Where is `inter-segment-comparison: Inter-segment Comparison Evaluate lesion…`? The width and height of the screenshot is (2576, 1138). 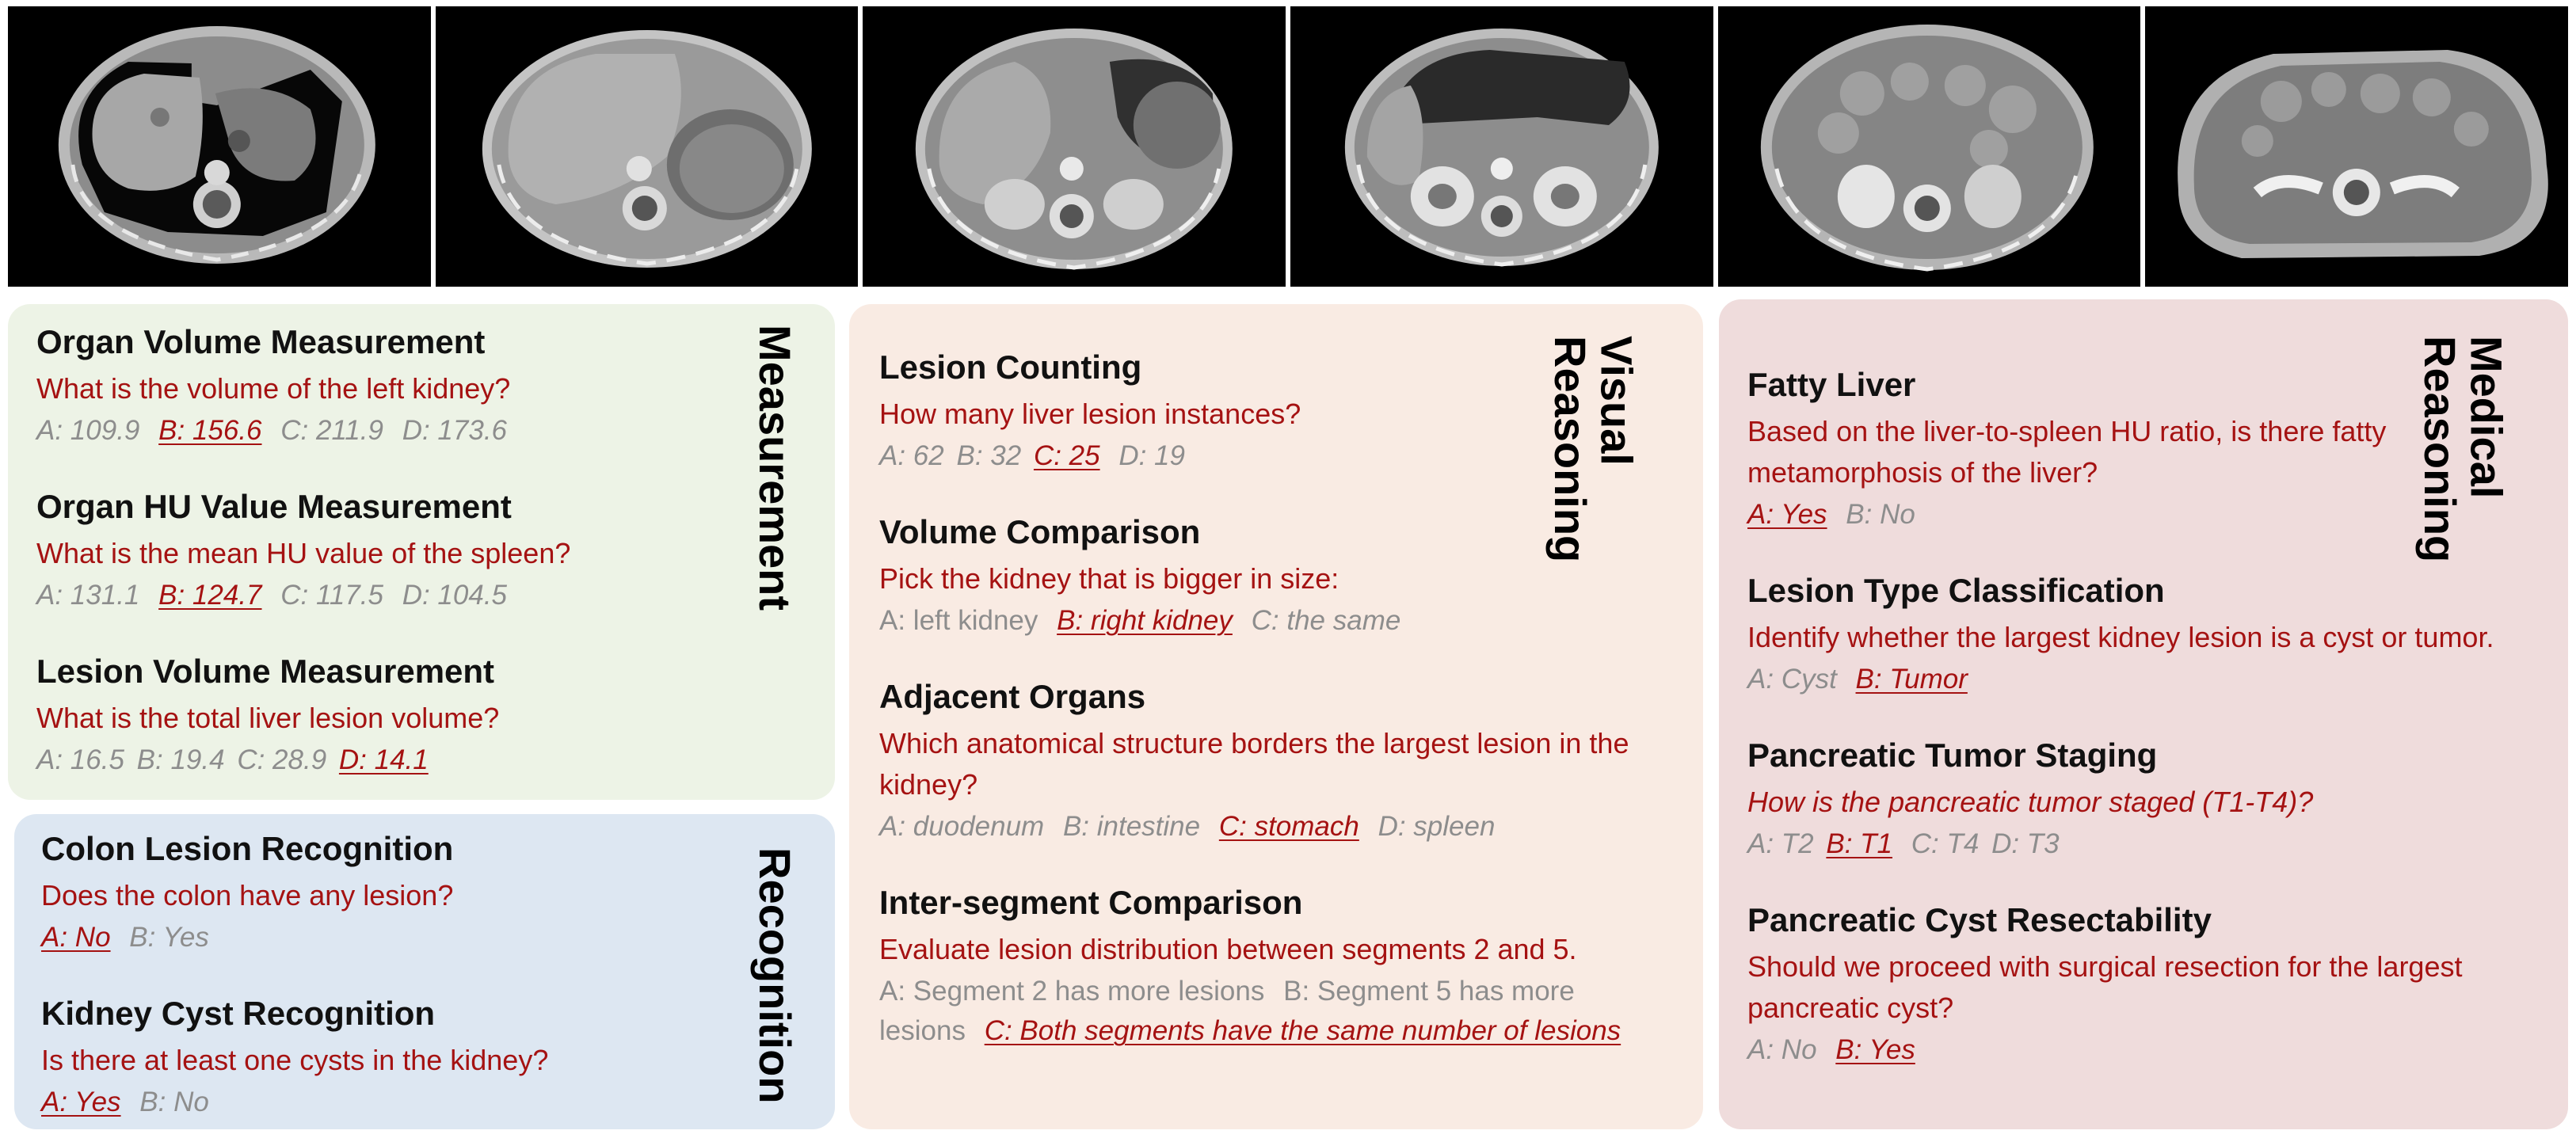
inter-segment-comparison: Inter-segment Comparison Evaluate lesion… is located at coordinates (1275, 967).